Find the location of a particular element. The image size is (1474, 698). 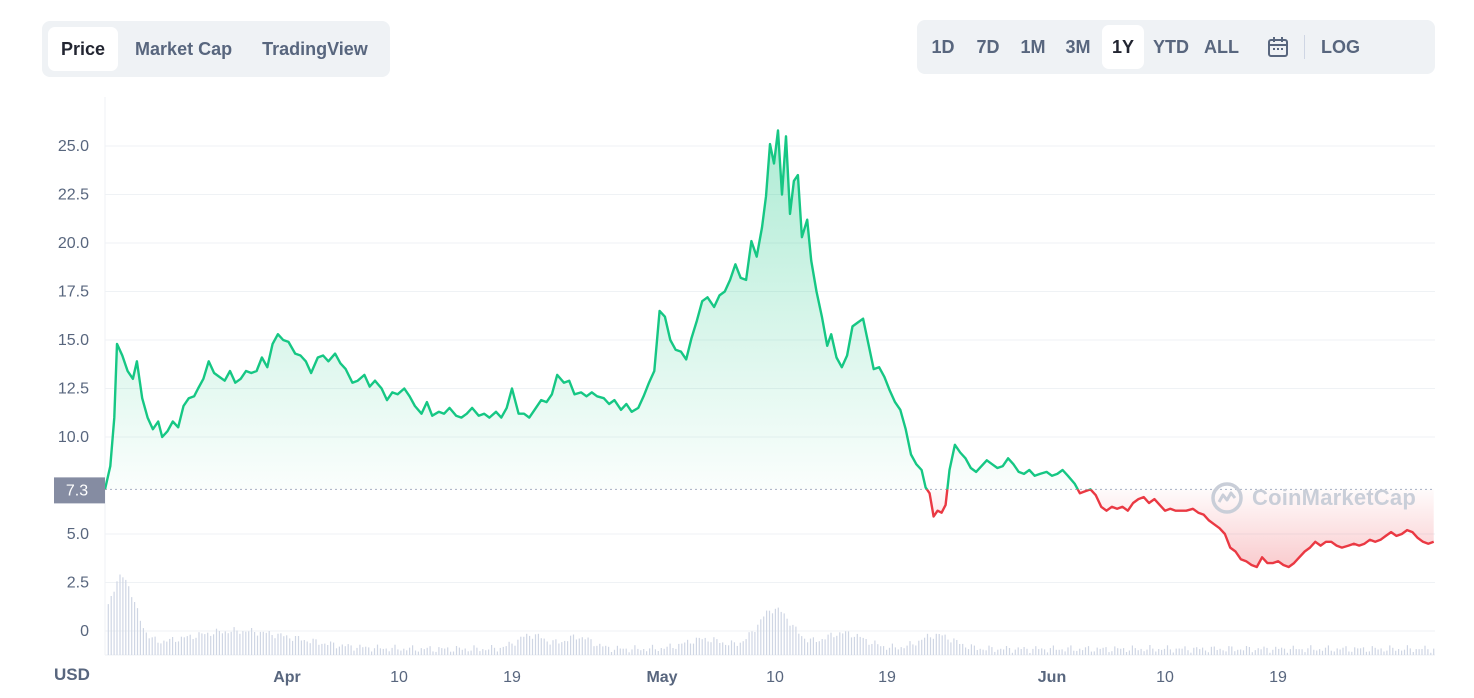

range-1m-button: 1M is located at coordinates (1033, 46).